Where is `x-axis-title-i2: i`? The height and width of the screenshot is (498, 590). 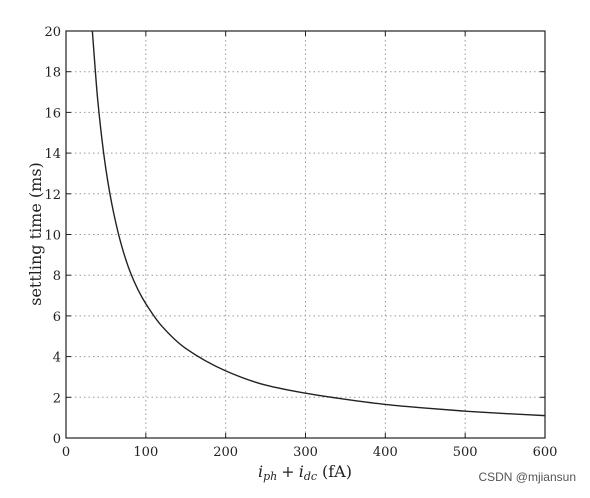 x-axis-title-i2: i is located at coordinates (301, 471).